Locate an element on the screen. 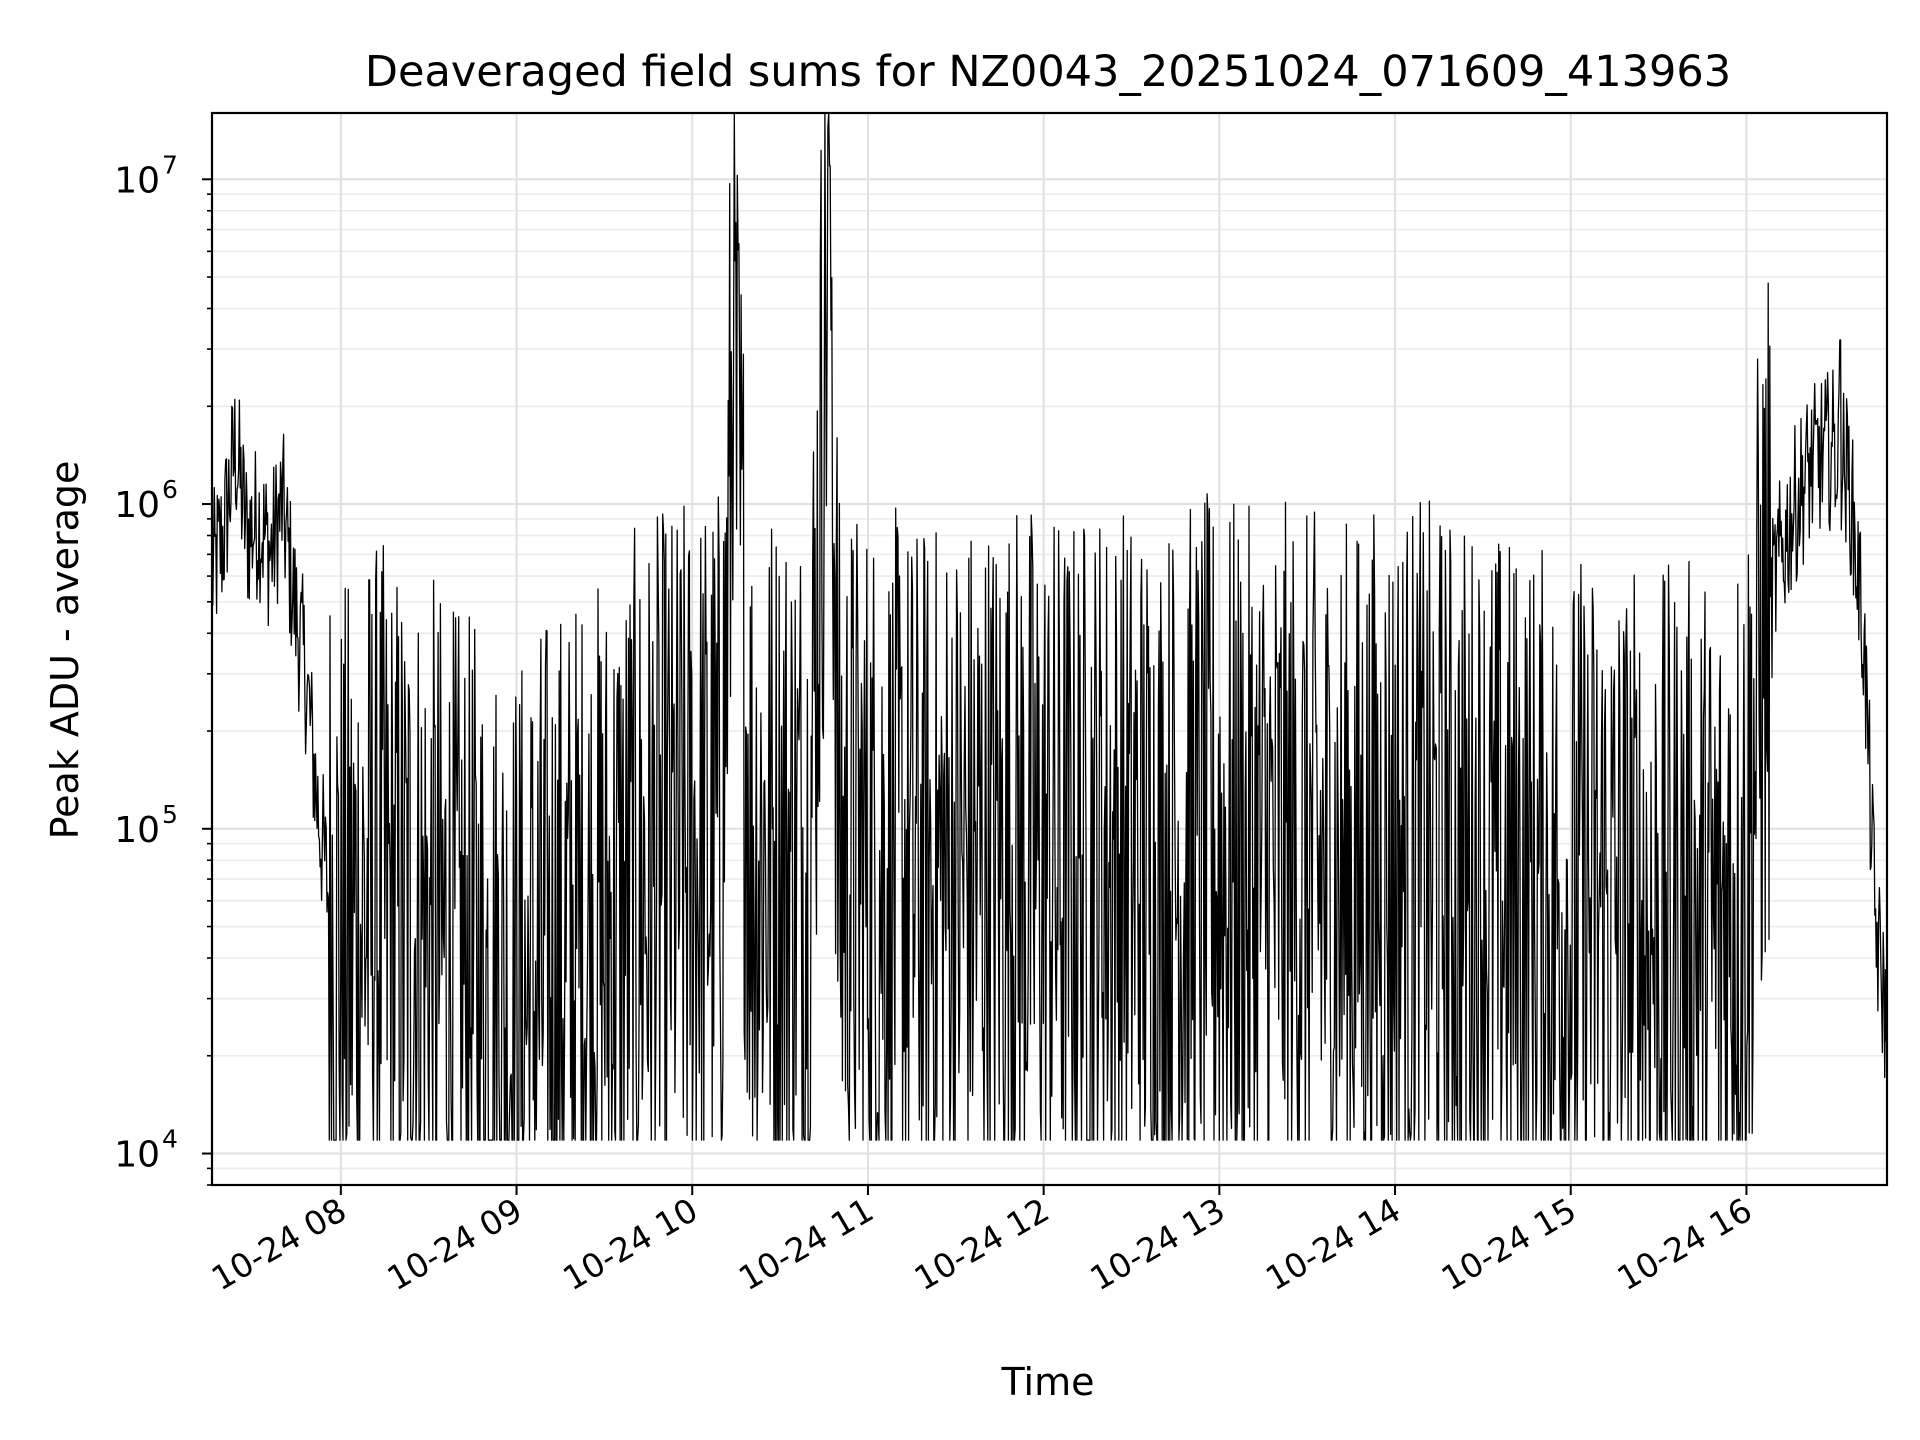 Image resolution: width=1920 pixels, height=1440 pixels. y-tick-exponent: 5 is located at coordinates (170, 814).